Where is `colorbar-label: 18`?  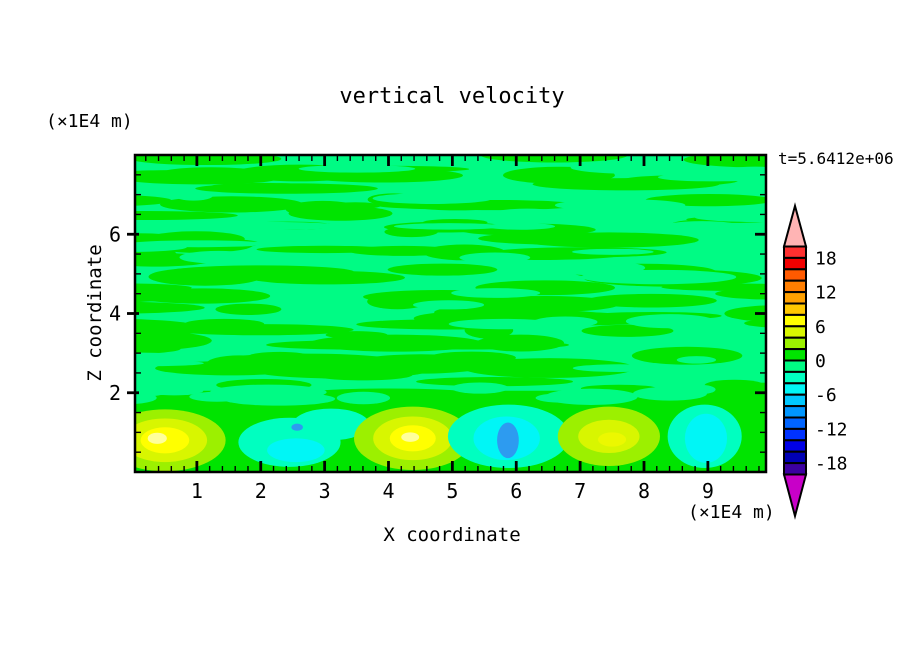 colorbar-label: 18 is located at coordinates (826, 258).